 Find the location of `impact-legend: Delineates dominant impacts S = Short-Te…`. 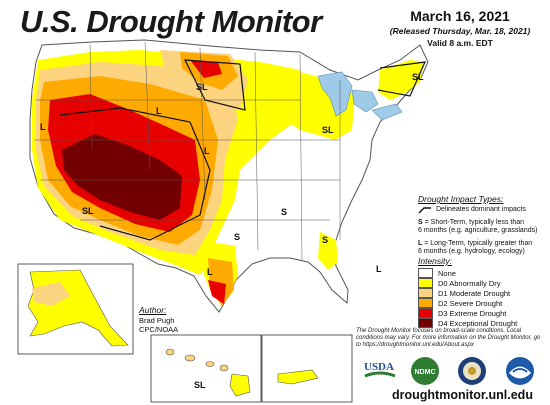

impact-legend: Delineates dominant impacts S = Short-Te… is located at coordinates (483, 231).